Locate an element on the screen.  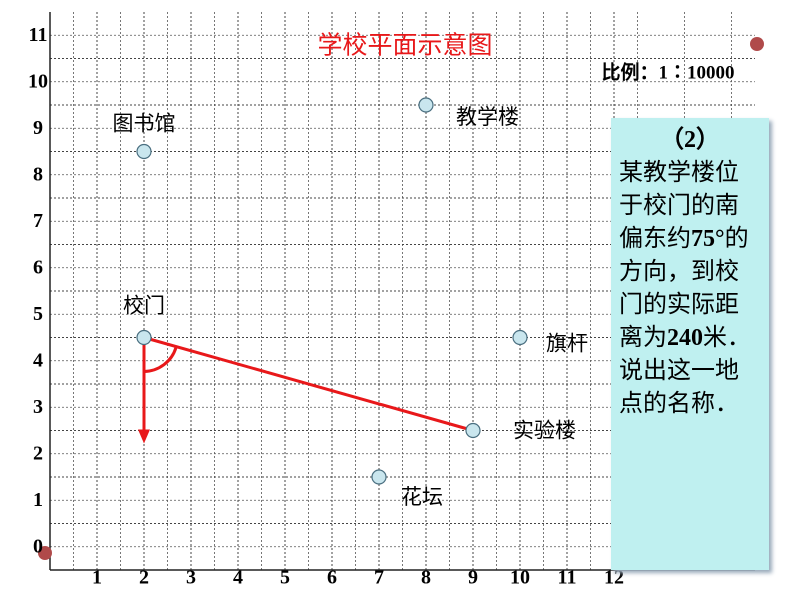
y-tick-label: 6 is located at coordinates (38, 268).